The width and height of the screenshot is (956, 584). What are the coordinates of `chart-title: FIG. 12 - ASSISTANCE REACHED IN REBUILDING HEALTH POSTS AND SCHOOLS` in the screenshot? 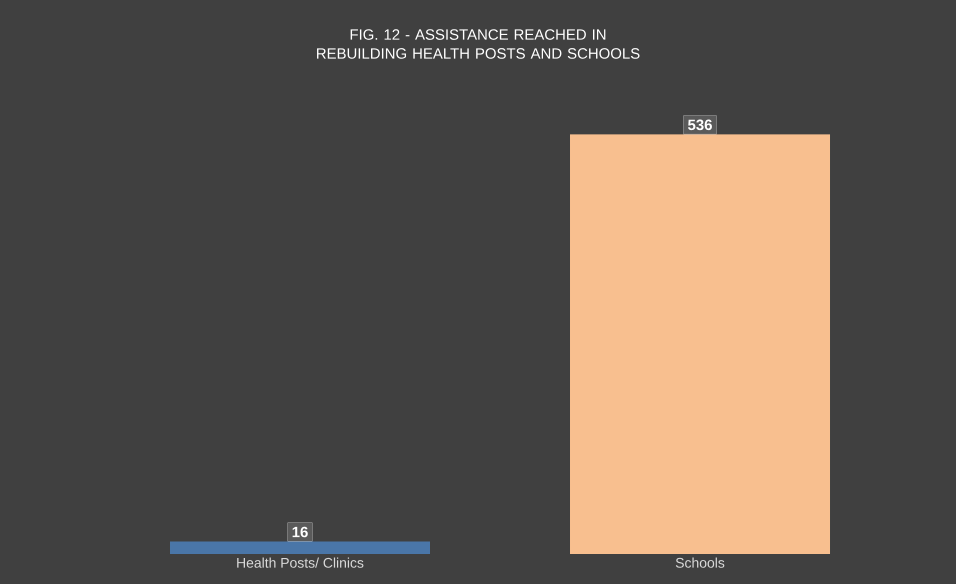 It's located at (478, 44).